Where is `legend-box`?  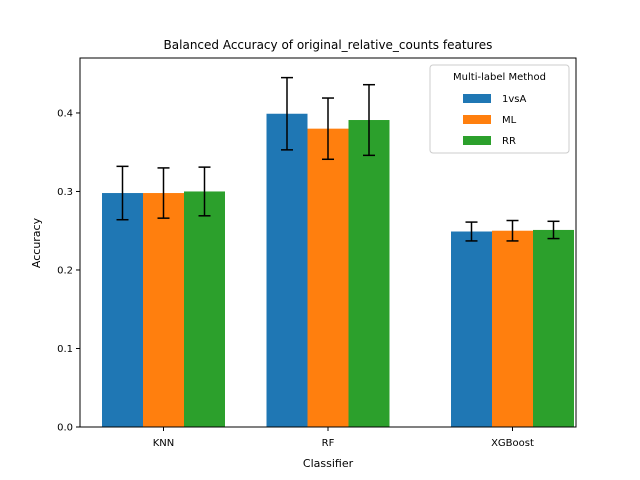
legend-box is located at coordinates (499, 109).